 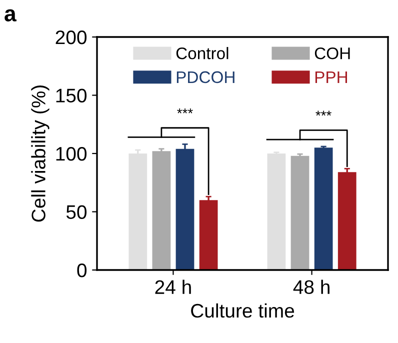 What do you see at coordinates (82, 270) in the screenshot?
I see `y-tick-label: 0` at bounding box center [82, 270].